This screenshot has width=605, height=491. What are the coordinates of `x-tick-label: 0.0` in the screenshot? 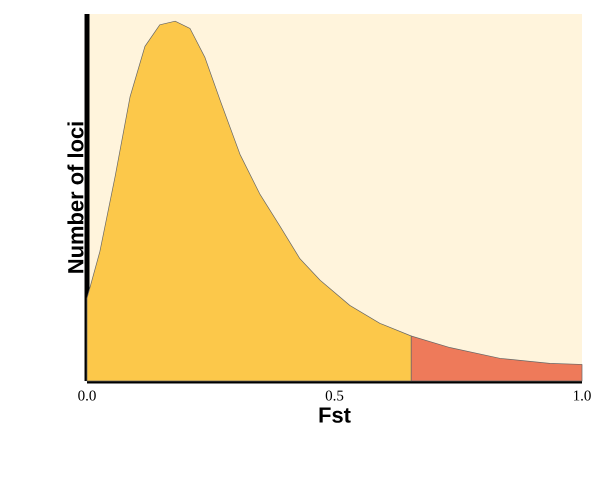 It's located at (87, 395).